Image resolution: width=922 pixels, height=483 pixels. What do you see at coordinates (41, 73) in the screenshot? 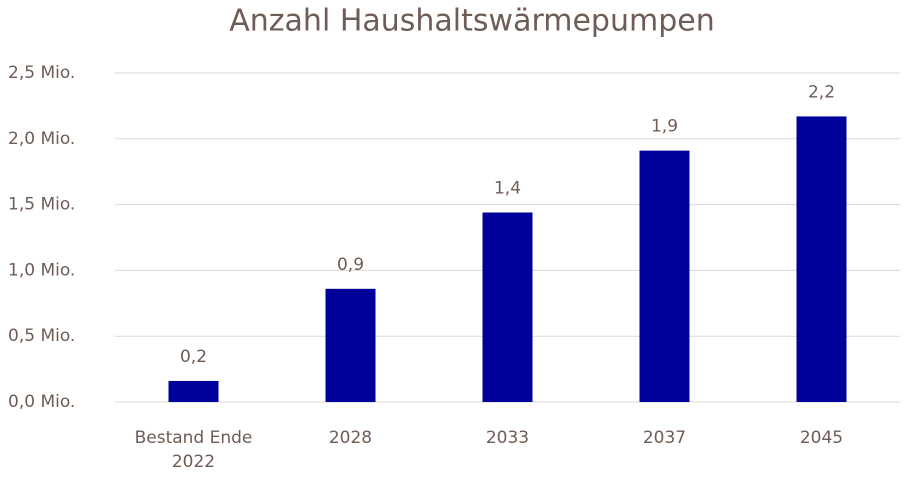
I see `y-tick-label: 2,5 Mio.` at bounding box center [41, 73].